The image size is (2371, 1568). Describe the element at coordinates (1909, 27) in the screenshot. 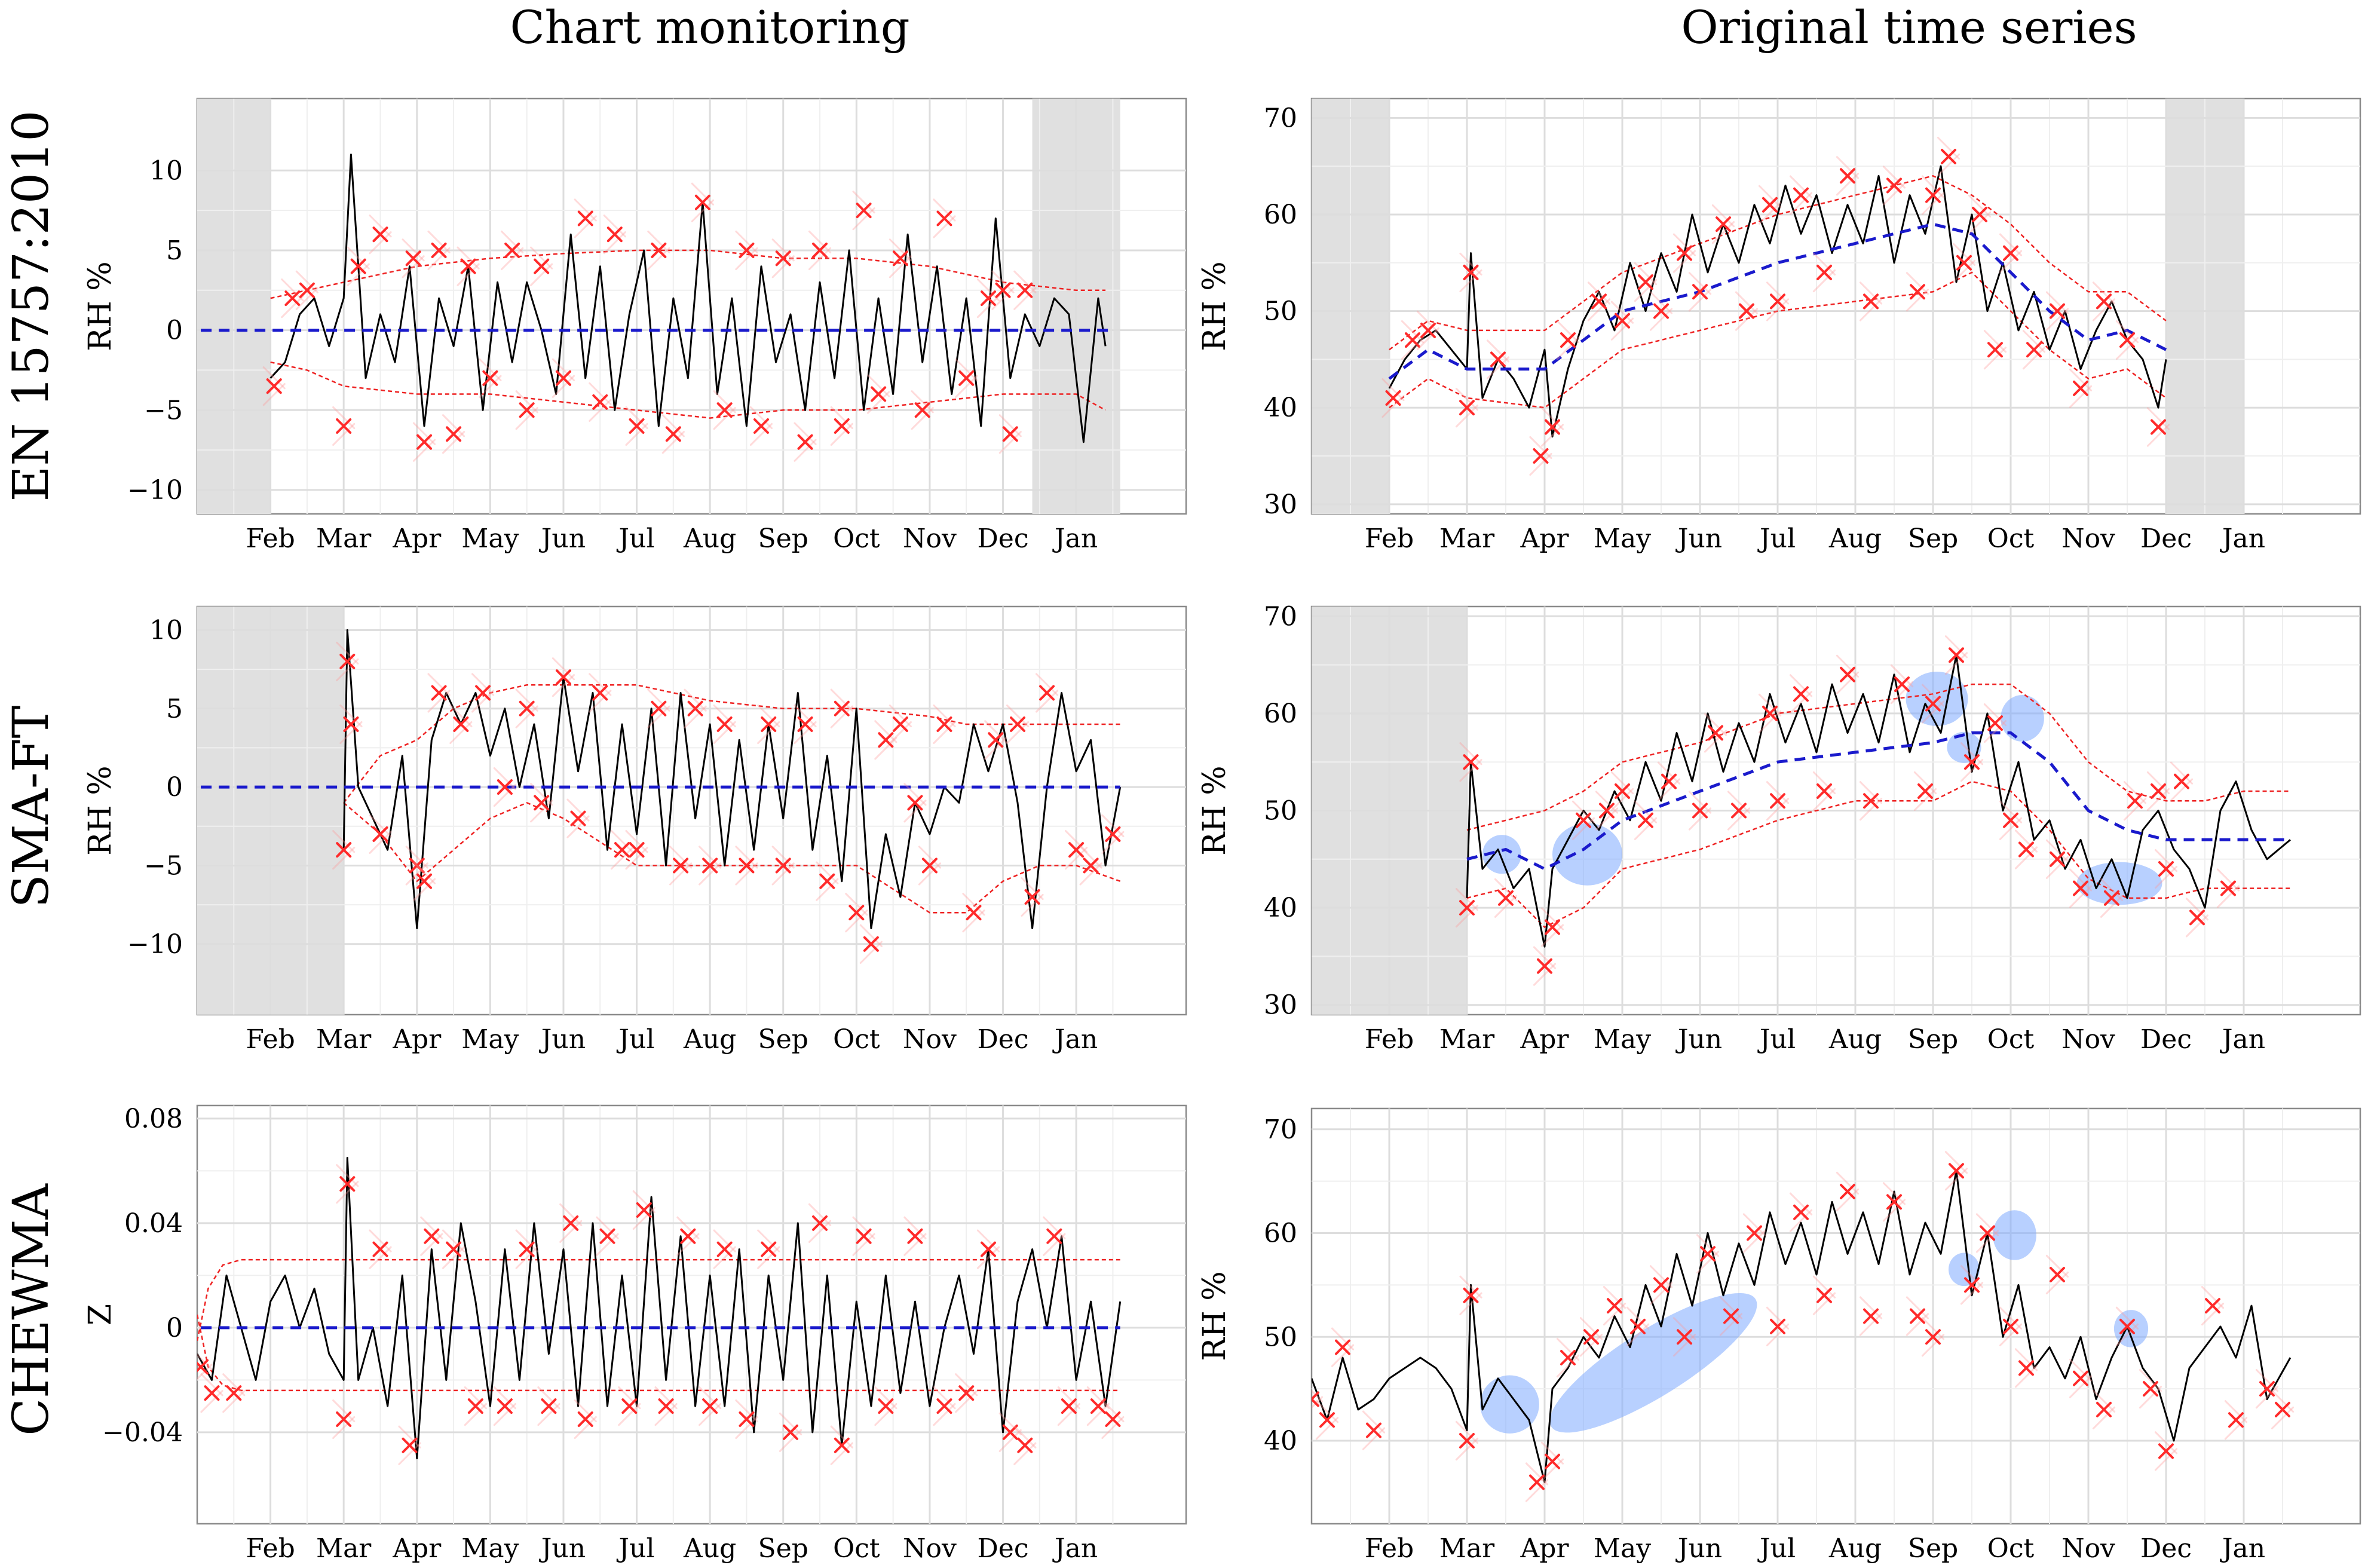

I see `column-title-right: Original time series` at that location.